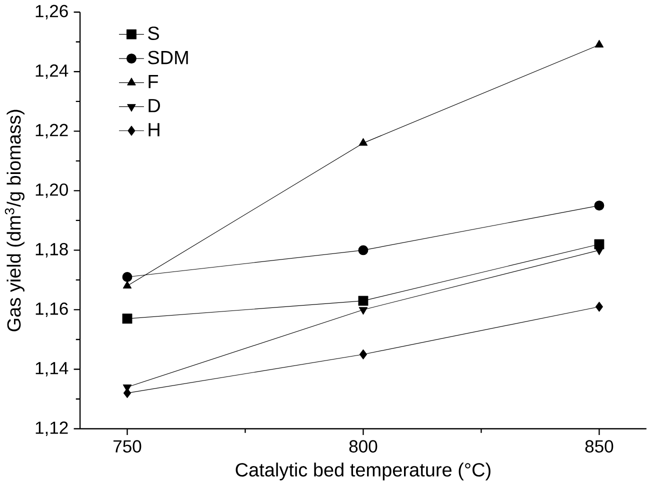 This screenshot has height=485, width=647. What do you see at coordinates (52, 12) in the screenshot?
I see `y-tick-label: 1,26` at bounding box center [52, 12].